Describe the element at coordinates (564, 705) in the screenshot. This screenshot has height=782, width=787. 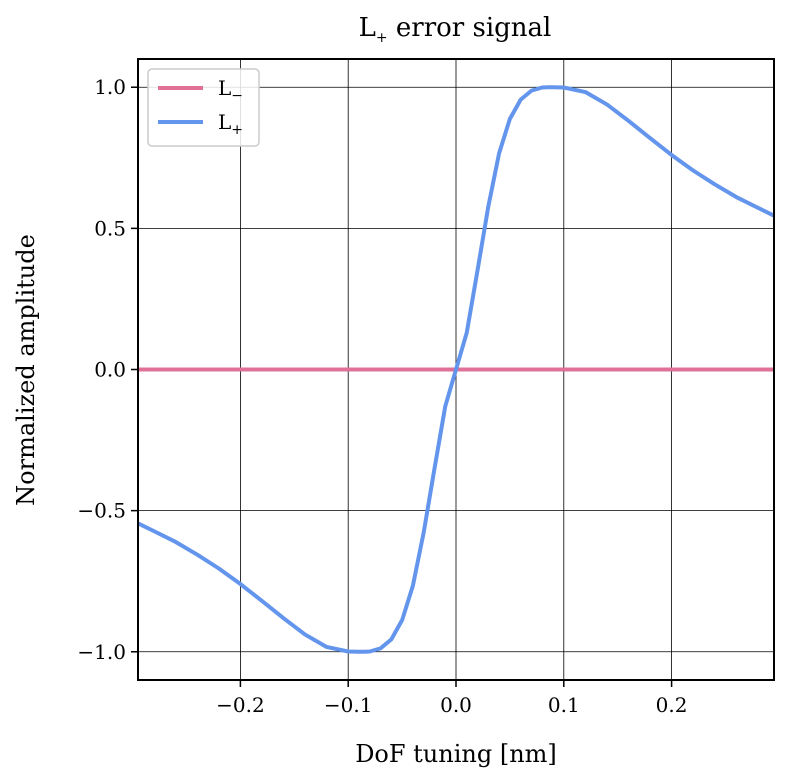
I see `x-tick-label: 0.1` at that location.